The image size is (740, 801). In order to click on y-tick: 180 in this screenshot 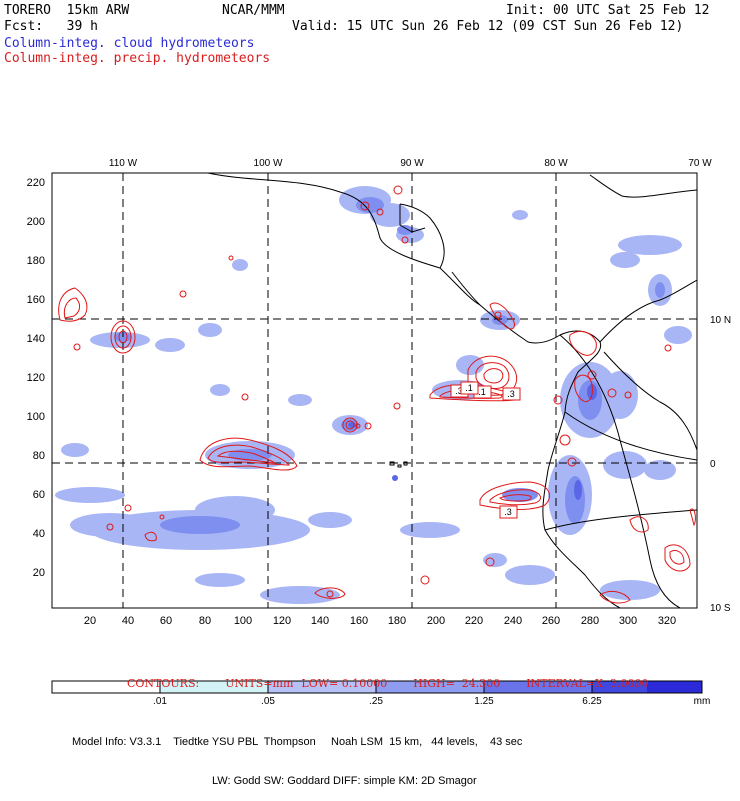, I will do `click(36, 261)`.